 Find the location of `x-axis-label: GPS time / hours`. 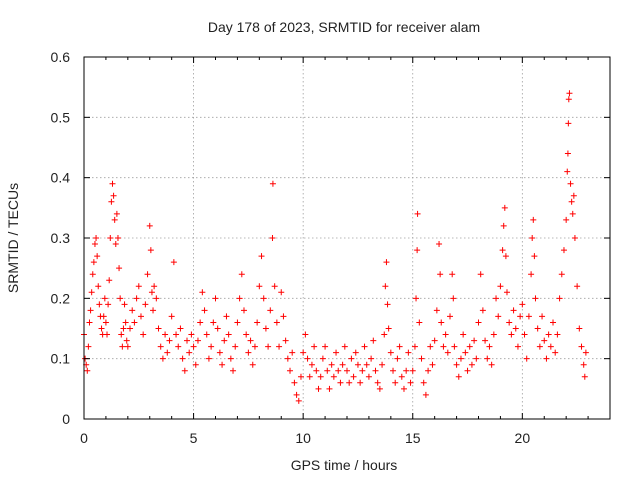

x-axis-label: GPS time / hours is located at coordinates (344, 465).